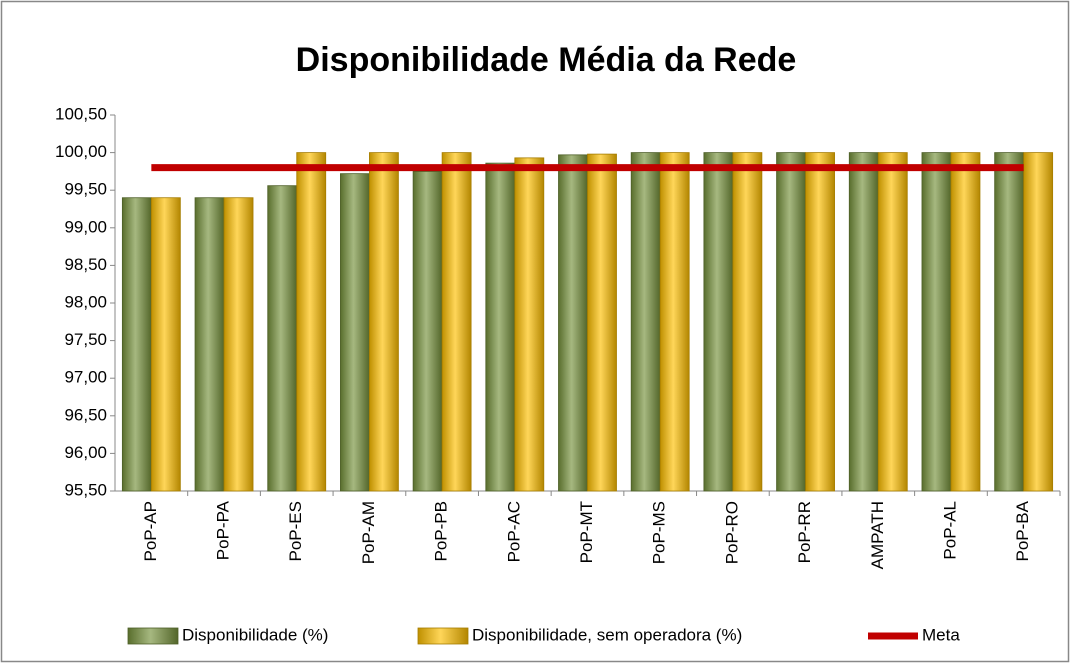 This screenshot has height=665, width=1072. What do you see at coordinates (513, 531) in the screenshot?
I see `x-tick-label: PoP-AC` at bounding box center [513, 531].